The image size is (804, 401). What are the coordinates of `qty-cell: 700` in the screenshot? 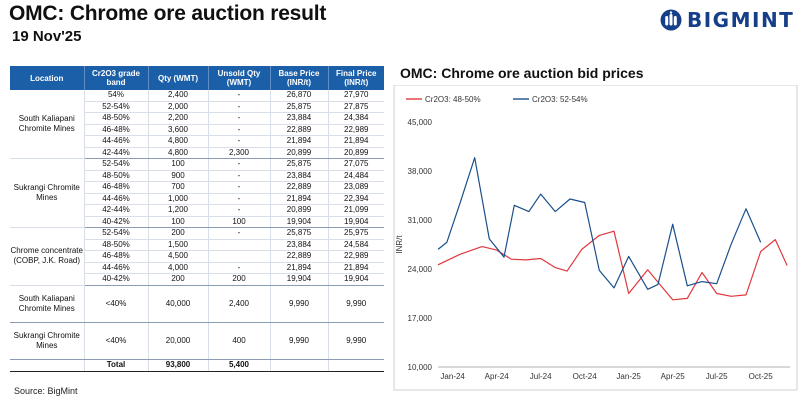 It's located at (178, 187).